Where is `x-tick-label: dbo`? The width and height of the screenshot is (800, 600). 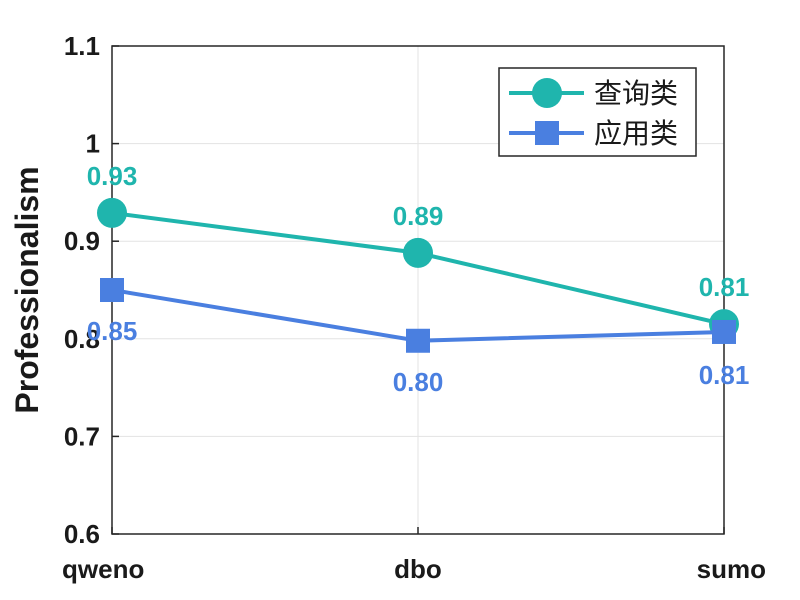
x-tick-label: dbo is located at coordinates (418, 569).